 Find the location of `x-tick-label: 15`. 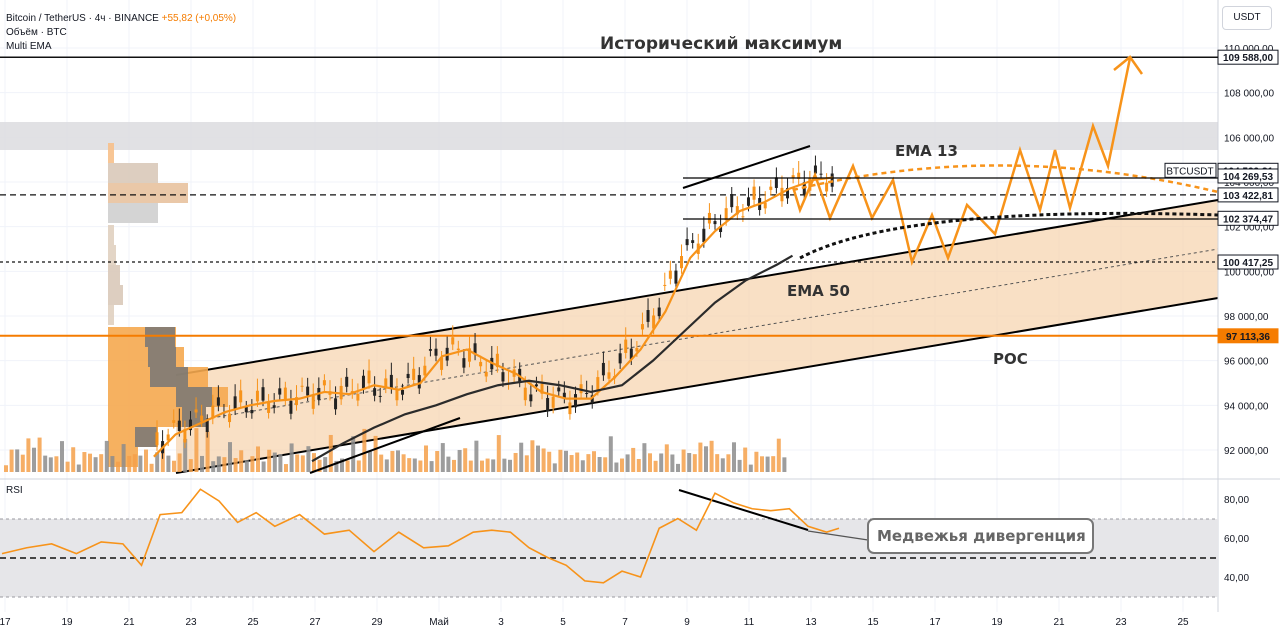

x-tick-label: 15 is located at coordinates (873, 622).